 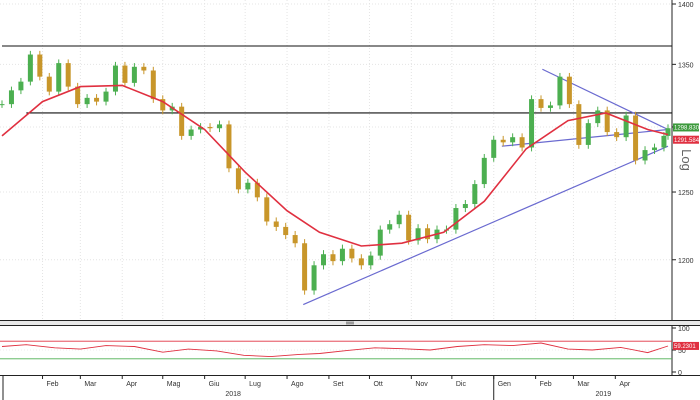 I want to click on x-tick-label: Set, so click(x=338, y=384).